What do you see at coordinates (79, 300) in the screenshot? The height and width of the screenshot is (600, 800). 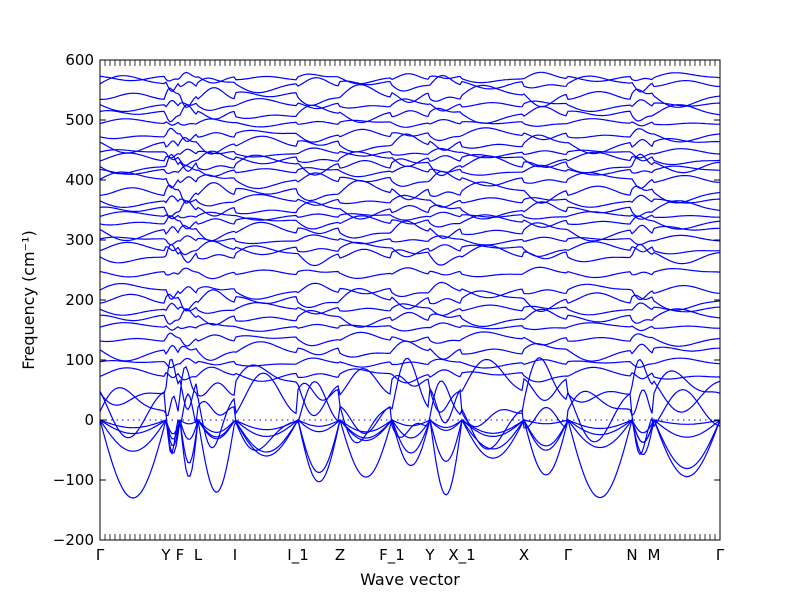 I see `y-tick-label: 200` at bounding box center [79, 300].